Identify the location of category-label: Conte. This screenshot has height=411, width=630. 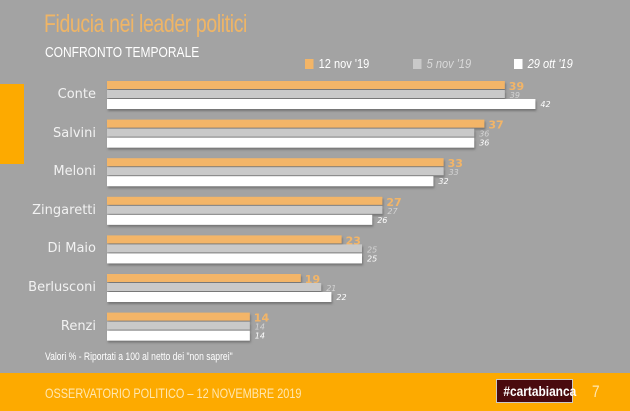
(76, 94).